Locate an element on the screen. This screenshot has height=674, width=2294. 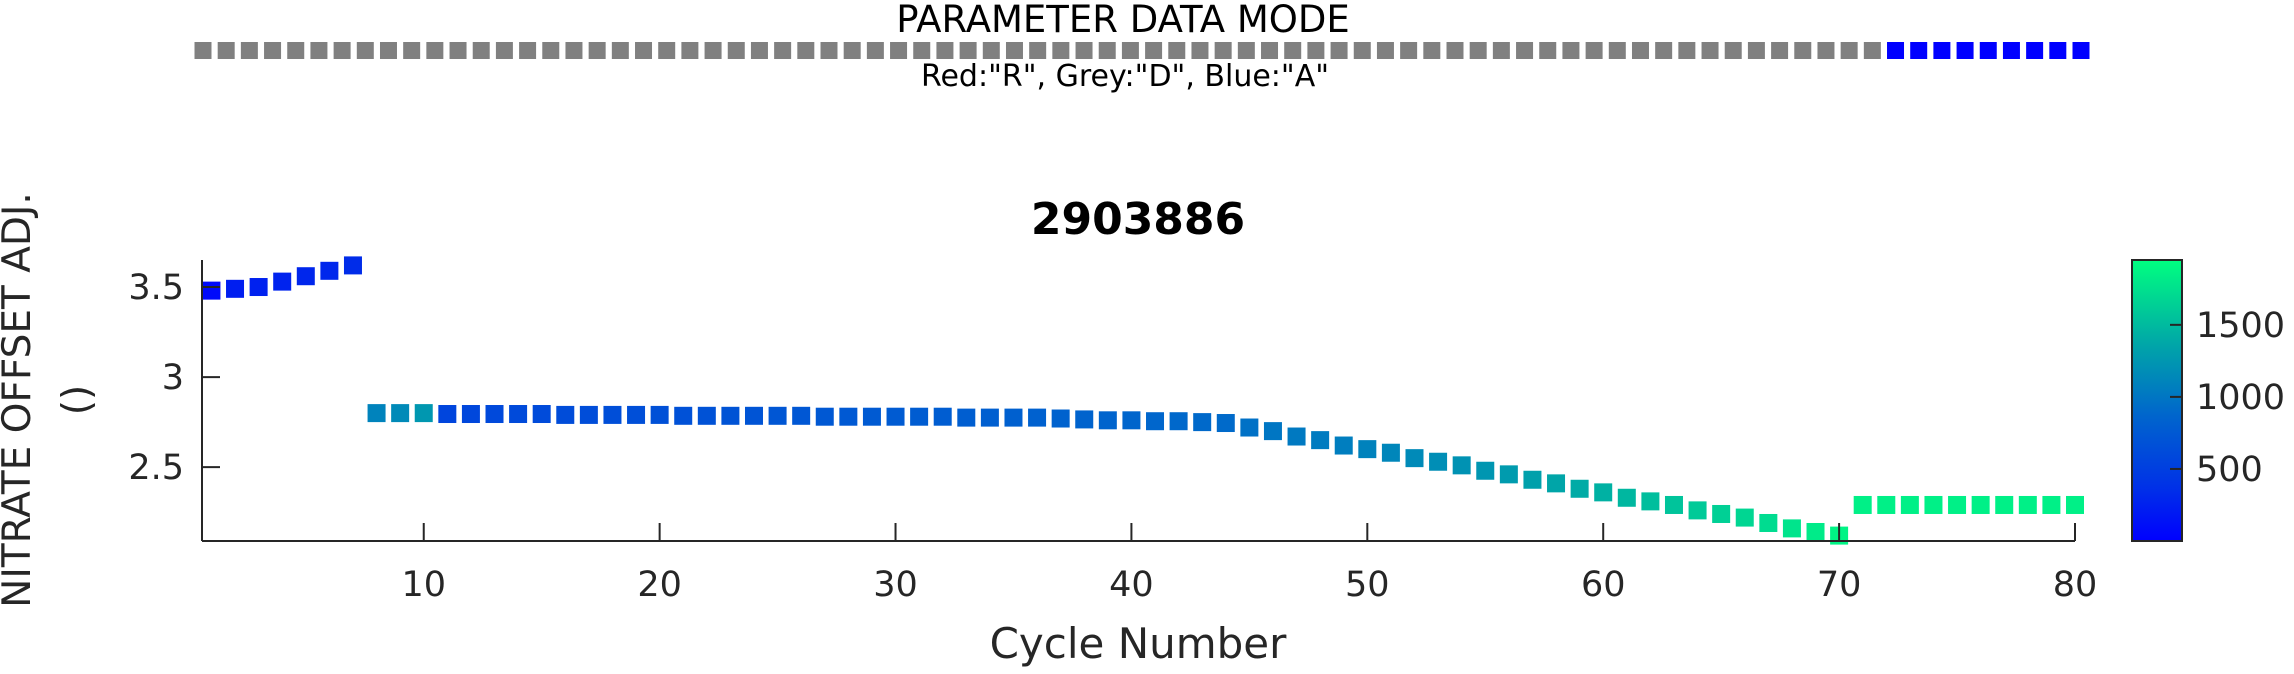
x-ticks: 10 20 30 40 50 60 70 80 is located at coordinates (1249, 564).